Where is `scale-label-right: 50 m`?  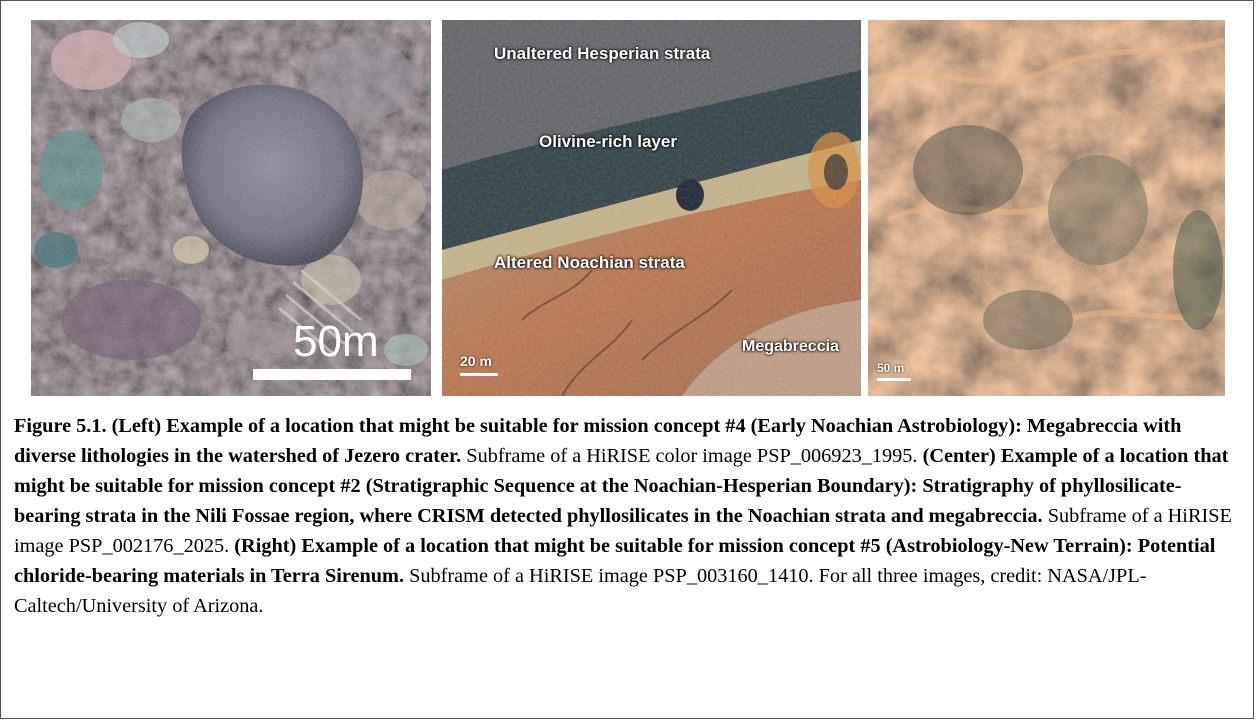
scale-label-right: 50 m is located at coordinates (891, 368).